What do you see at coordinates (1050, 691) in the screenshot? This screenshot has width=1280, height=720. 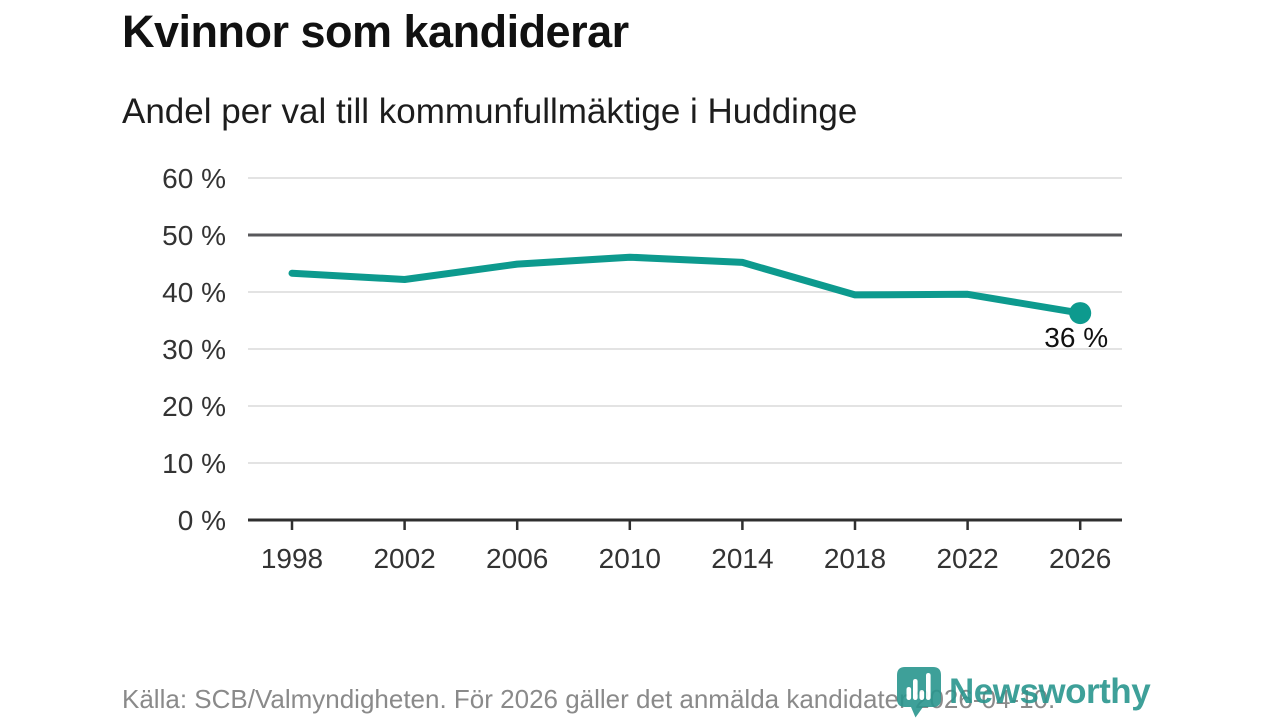 I see `newsworthy-logo-text: Newsworthy` at bounding box center [1050, 691].